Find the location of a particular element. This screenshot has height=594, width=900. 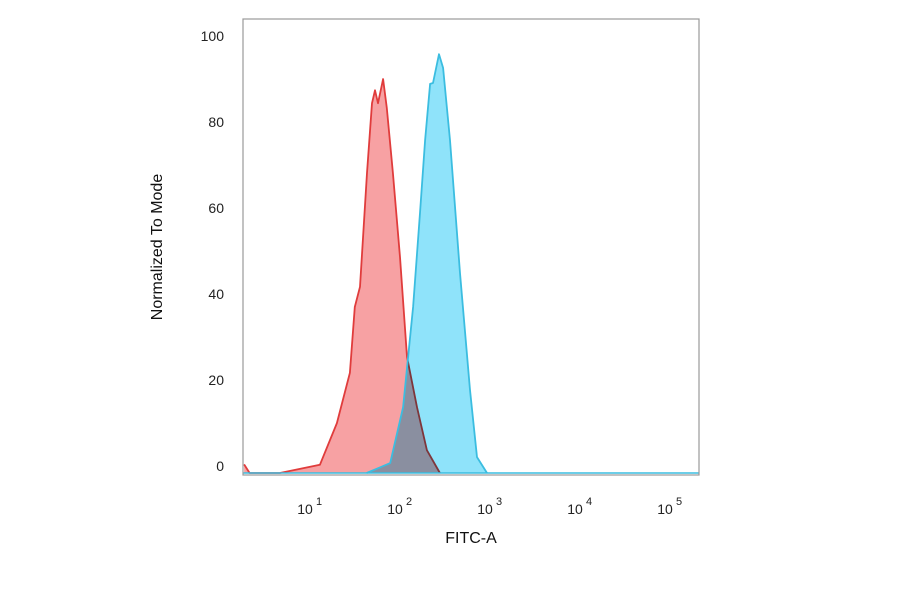

y-tick-label: 20 is located at coordinates (216, 380).